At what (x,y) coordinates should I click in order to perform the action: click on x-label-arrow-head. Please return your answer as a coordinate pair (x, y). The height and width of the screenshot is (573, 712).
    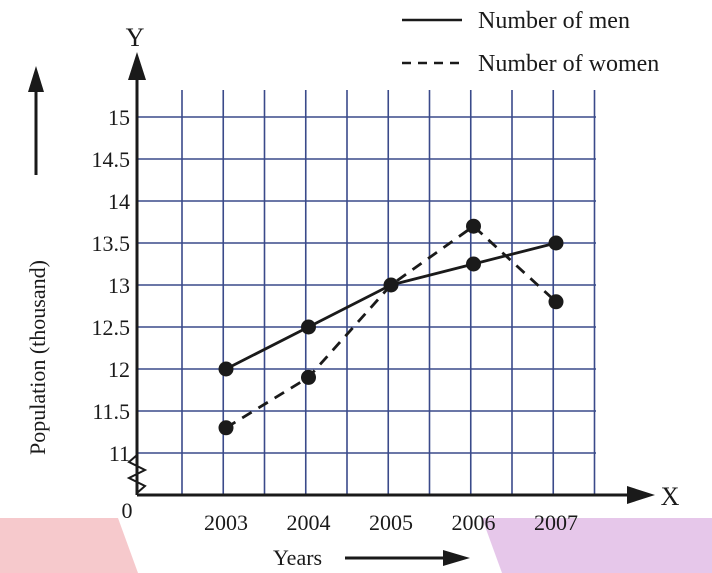
    Looking at the image, I should click on (456, 558).